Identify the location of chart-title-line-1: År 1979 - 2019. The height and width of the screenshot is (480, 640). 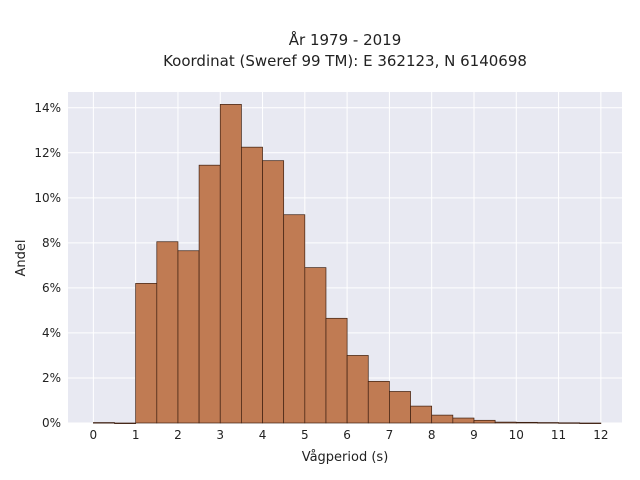
(345, 39).